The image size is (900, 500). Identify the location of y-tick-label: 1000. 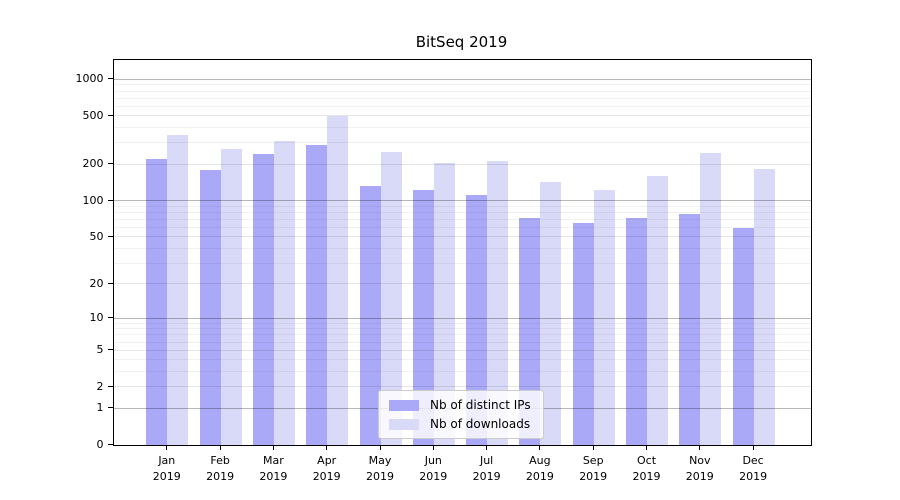
(89, 79).